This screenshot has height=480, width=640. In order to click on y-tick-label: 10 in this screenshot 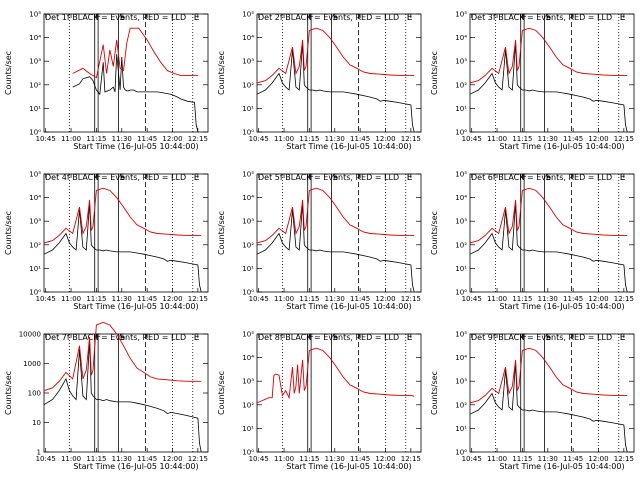, I will do `click(36, 423)`.